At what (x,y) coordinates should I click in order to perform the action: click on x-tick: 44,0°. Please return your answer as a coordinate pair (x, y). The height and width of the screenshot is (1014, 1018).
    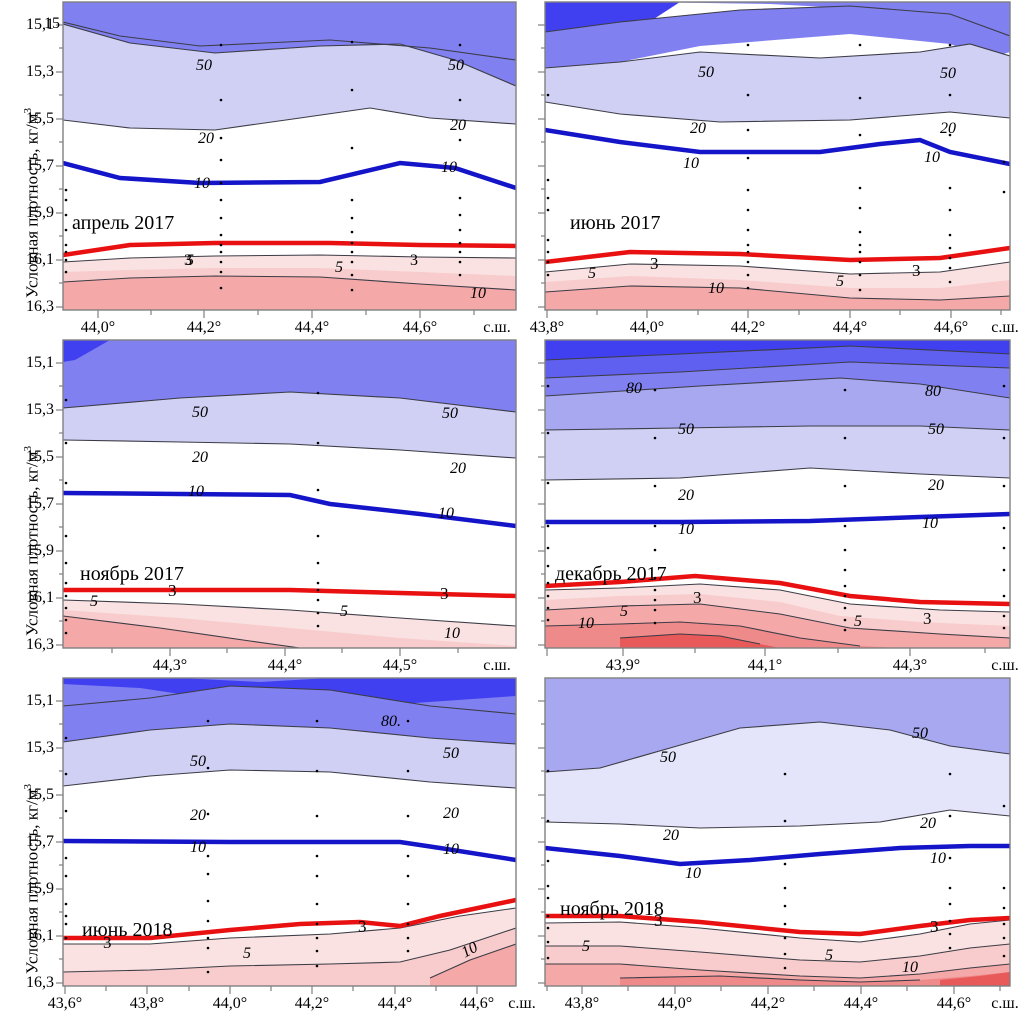
    Looking at the image, I should click on (230, 1003).